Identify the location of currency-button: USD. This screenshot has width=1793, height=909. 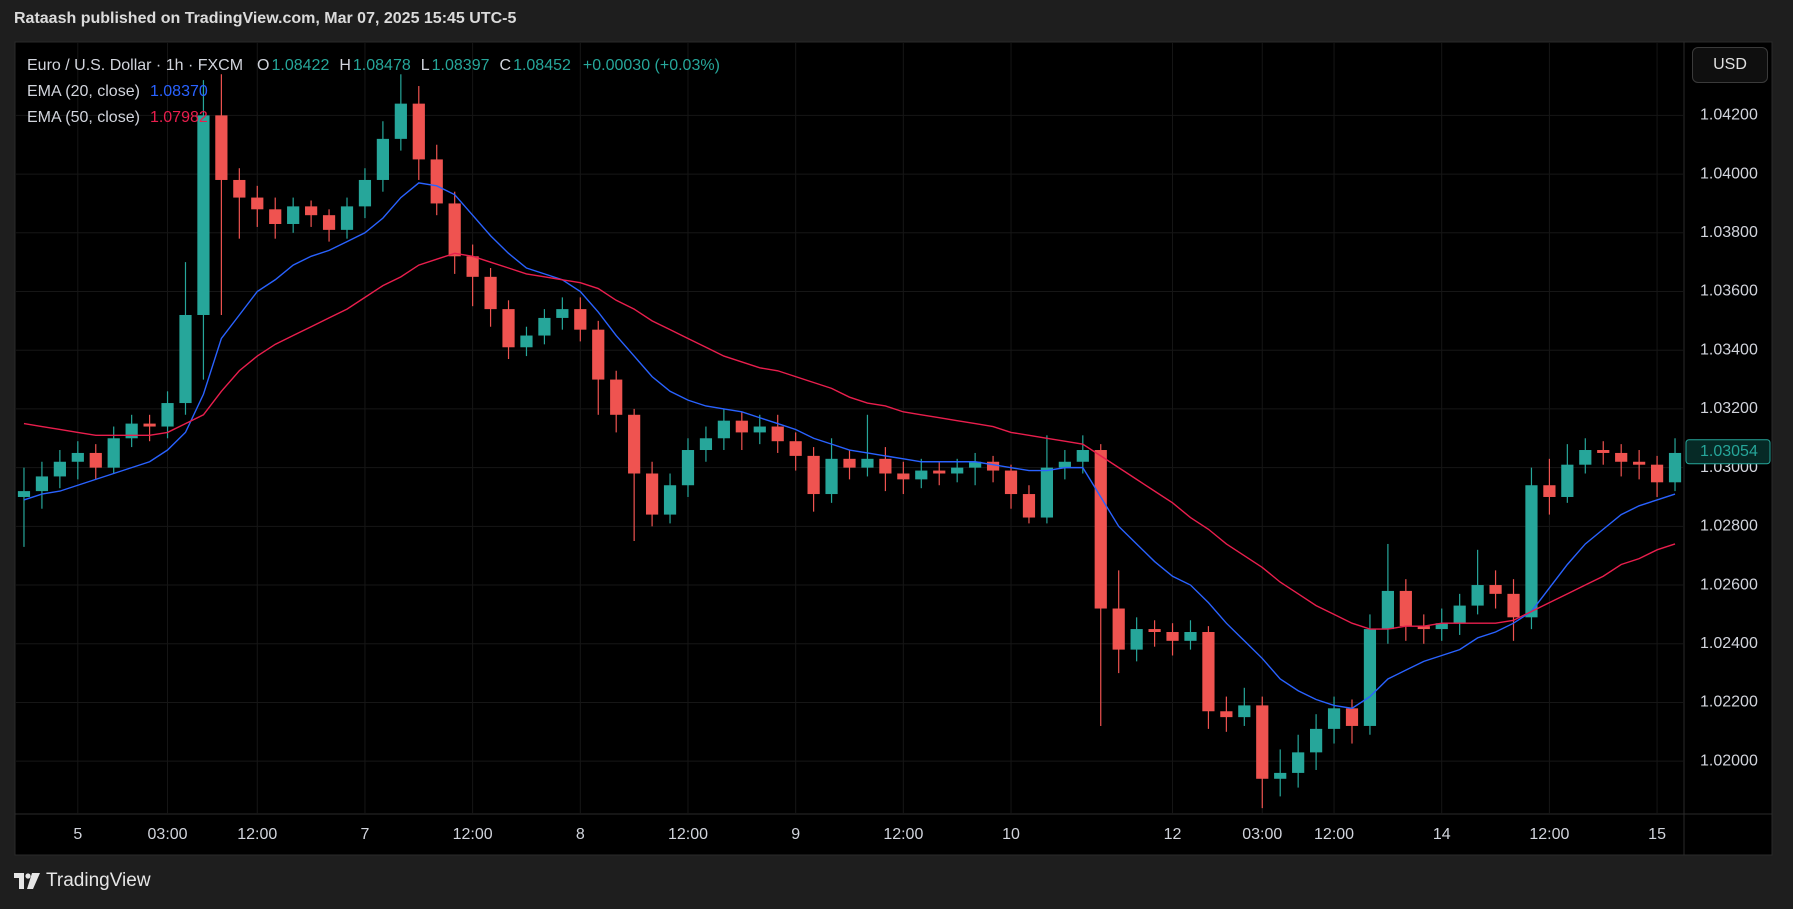
(1730, 65).